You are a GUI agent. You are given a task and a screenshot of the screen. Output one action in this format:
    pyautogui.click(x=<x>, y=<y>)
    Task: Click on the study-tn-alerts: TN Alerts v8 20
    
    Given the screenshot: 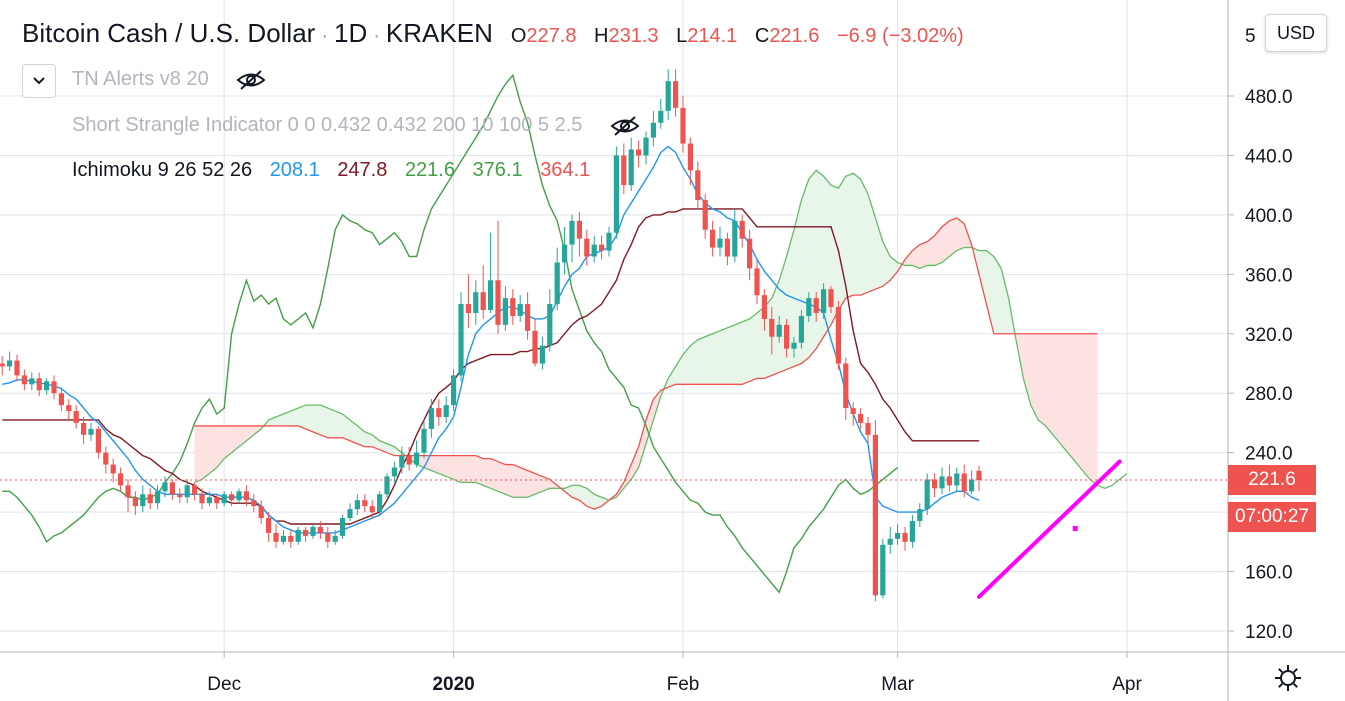 What is the action you would take?
    pyautogui.click(x=169, y=79)
    